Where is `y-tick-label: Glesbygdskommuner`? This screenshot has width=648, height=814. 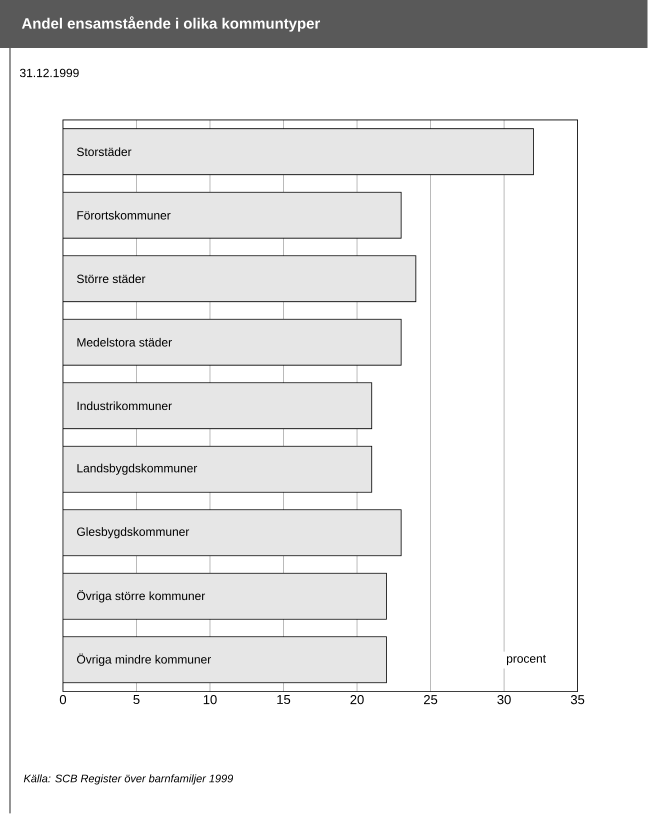
y-tick-label: Glesbygdskommuner is located at coordinates (133, 532).